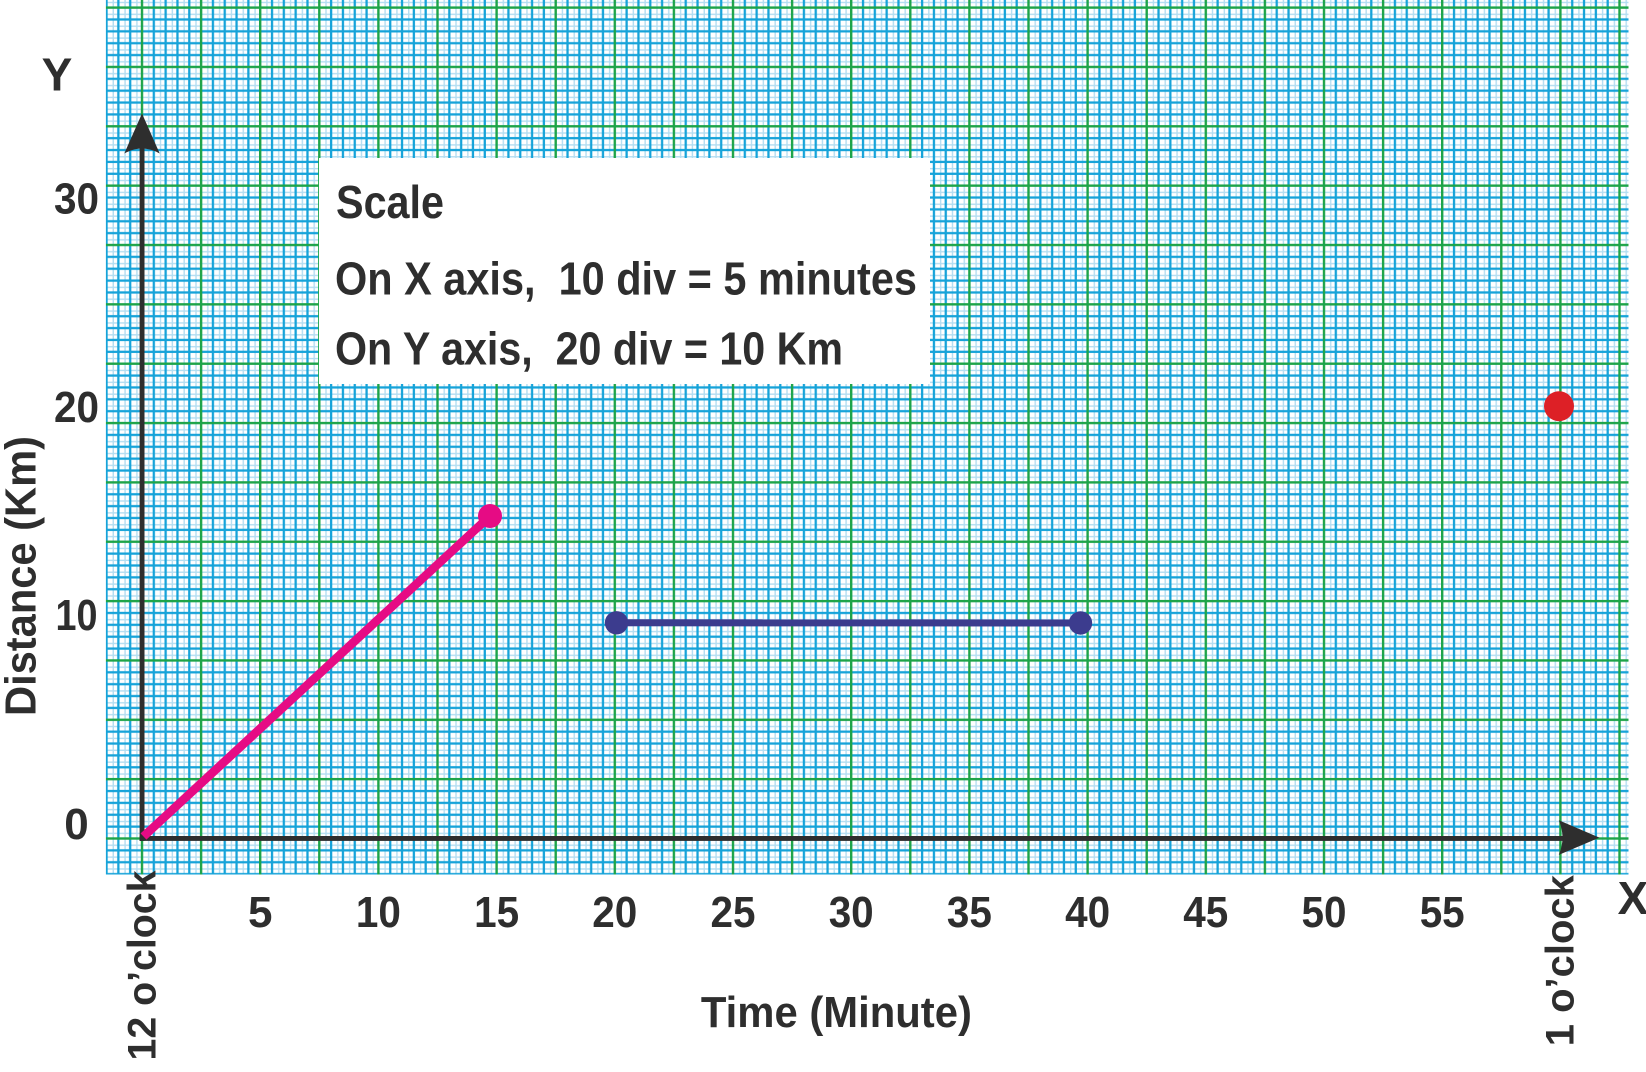  I want to click on svg-text: 40, so click(1087, 912).